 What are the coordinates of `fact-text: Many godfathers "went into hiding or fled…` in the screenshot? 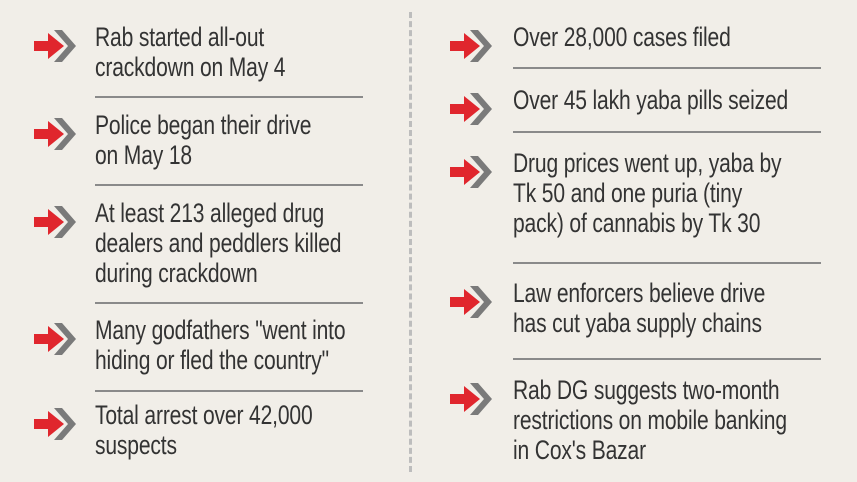 It's located at (220, 345).